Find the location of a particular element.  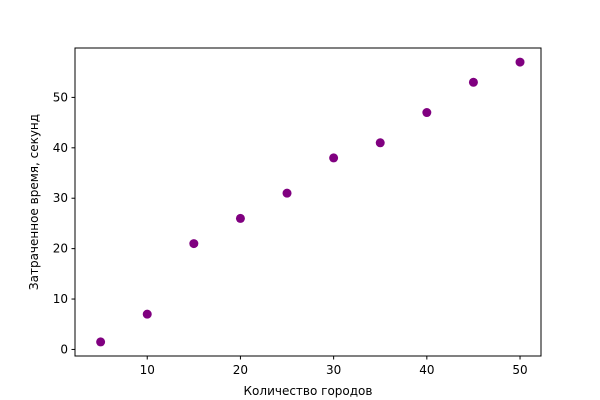

x-tick-label: 40 is located at coordinates (426, 370).